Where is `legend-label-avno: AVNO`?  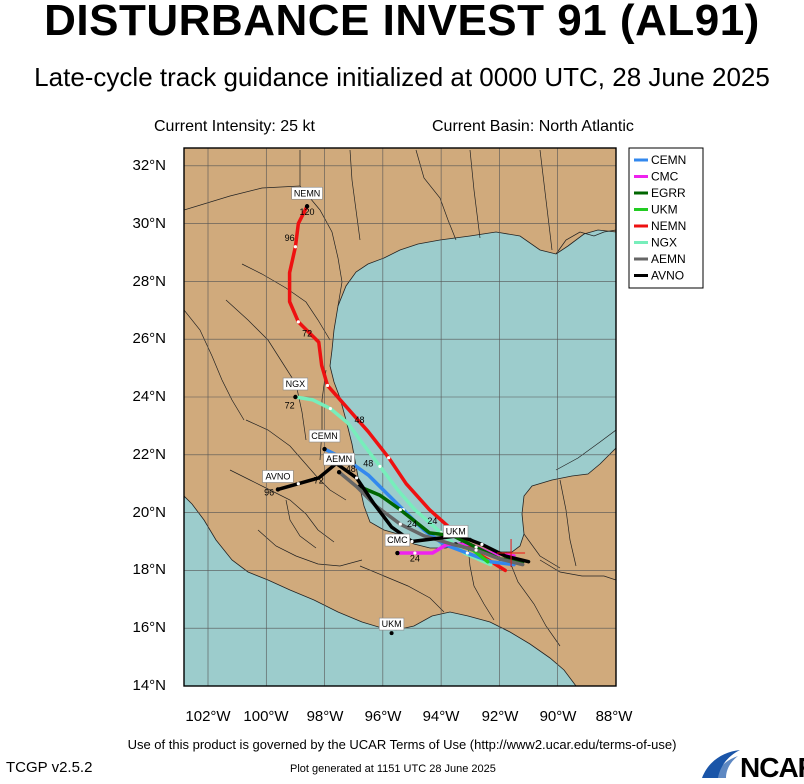 legend-label-avno: AVNO is located at coordinates (667, 276).